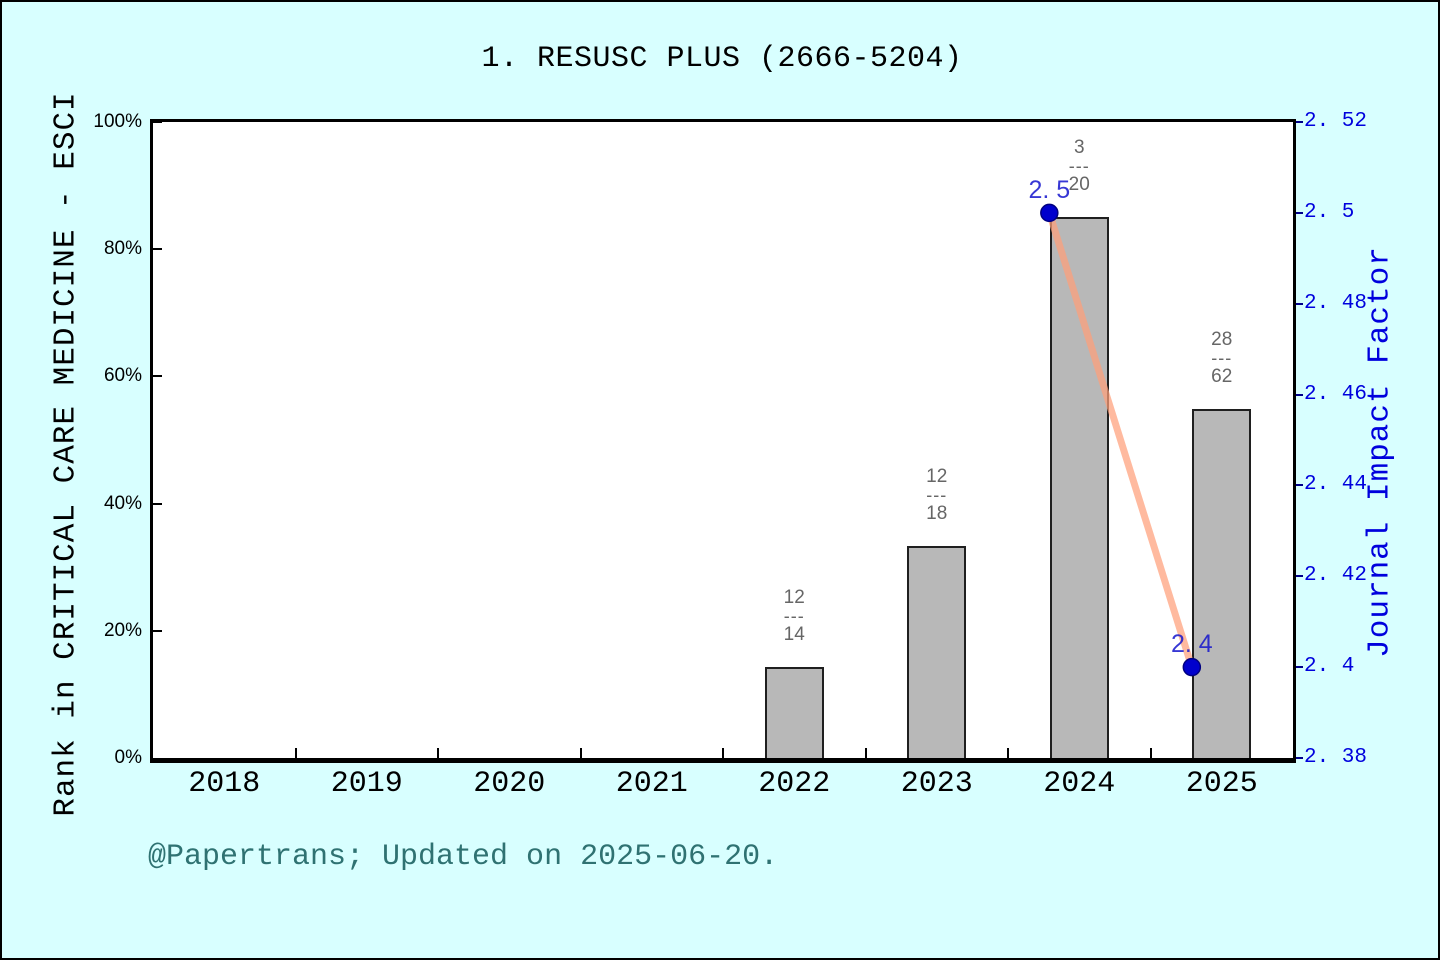  I want to click on left-tick-label-20%: 20%, so click(122, 630).